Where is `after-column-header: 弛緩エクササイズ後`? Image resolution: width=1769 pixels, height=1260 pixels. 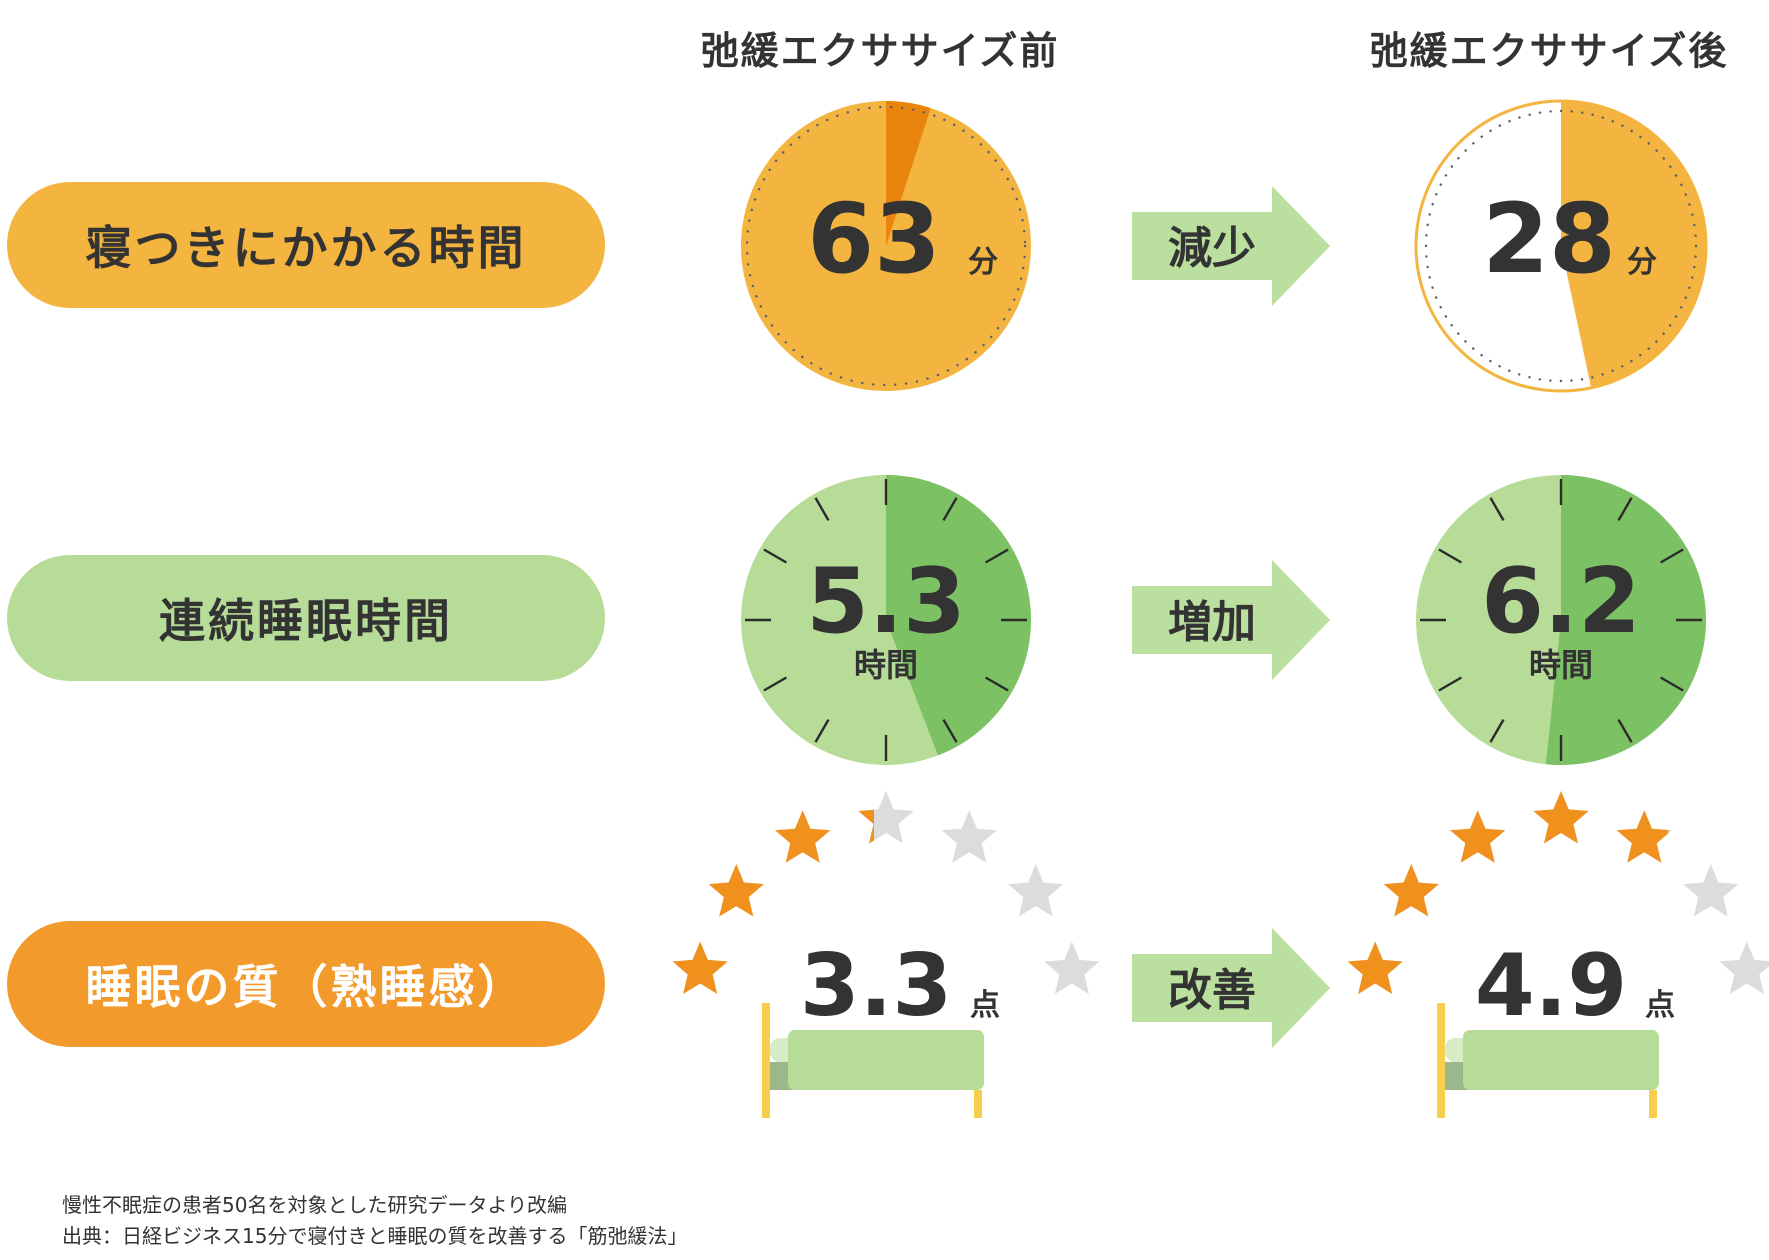 after-column-header: 弛緩エクササイズ後 is located at coordinates (1549, 51).